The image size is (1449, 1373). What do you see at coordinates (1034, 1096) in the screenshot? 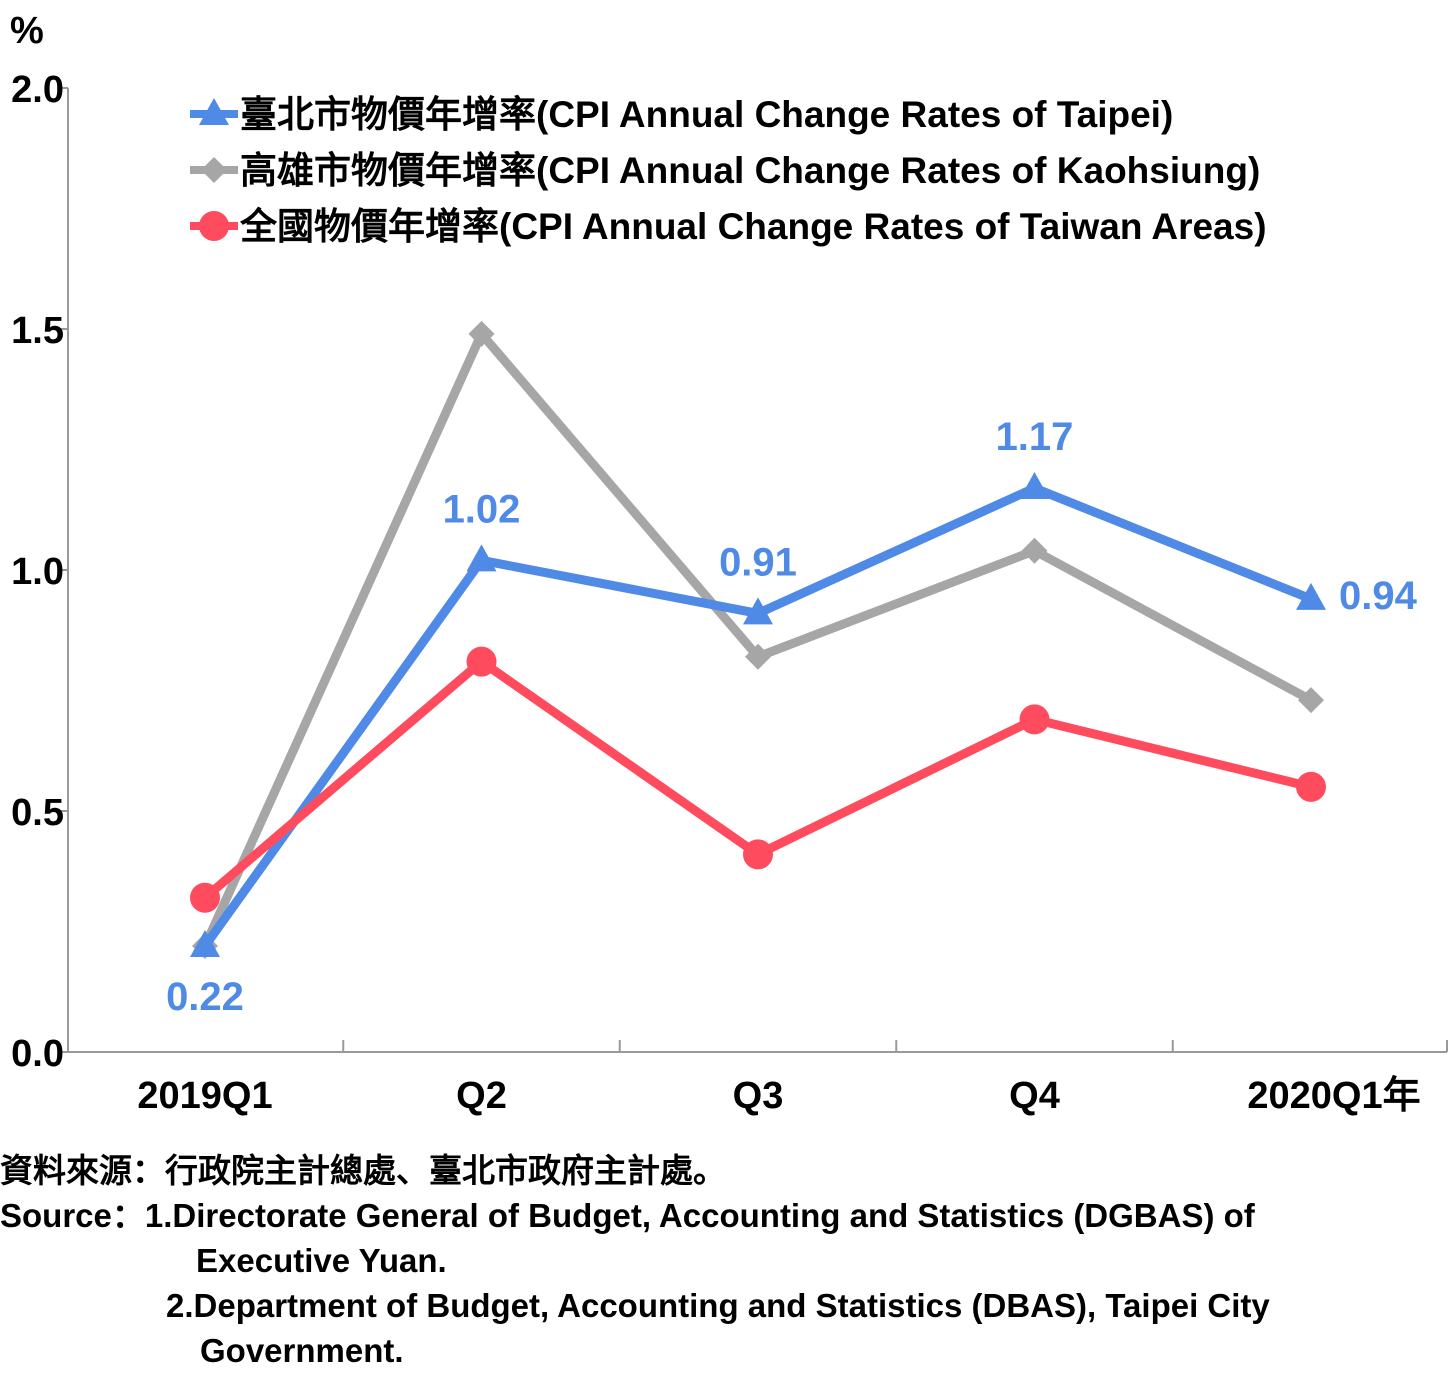
I see `x-tick-label: Q4` at bounding box center [1034, 1096].